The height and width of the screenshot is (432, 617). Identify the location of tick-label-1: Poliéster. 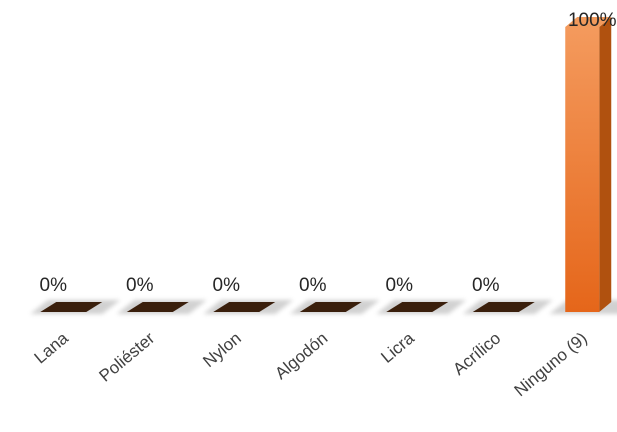
(126, 356).